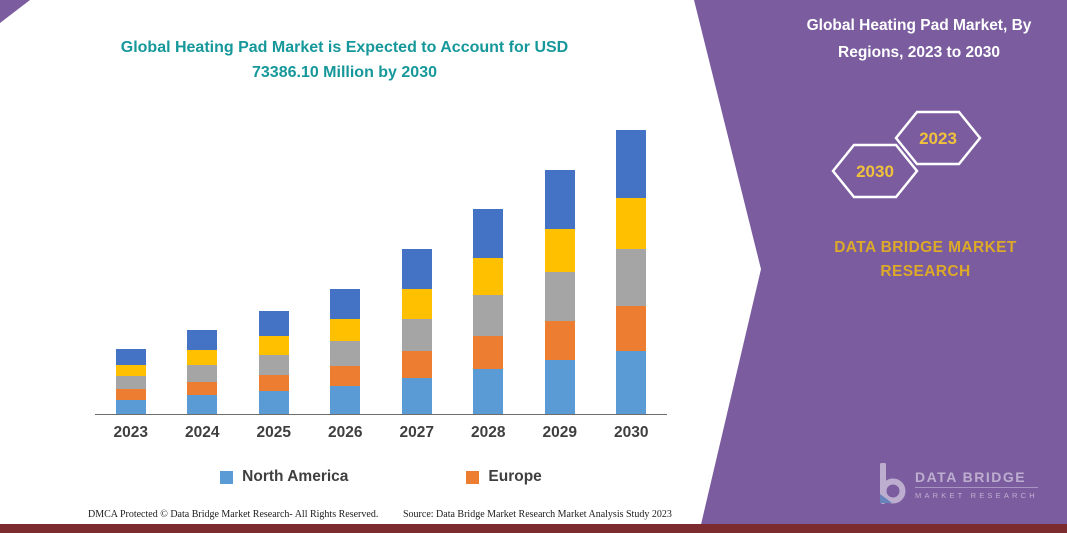 The height and width of the screenshot is (533, 1067). What do you see at coordinates (130, 432) in the screenshot?
I see `x-axis-label: 2023` at bounding box center [130, 432].